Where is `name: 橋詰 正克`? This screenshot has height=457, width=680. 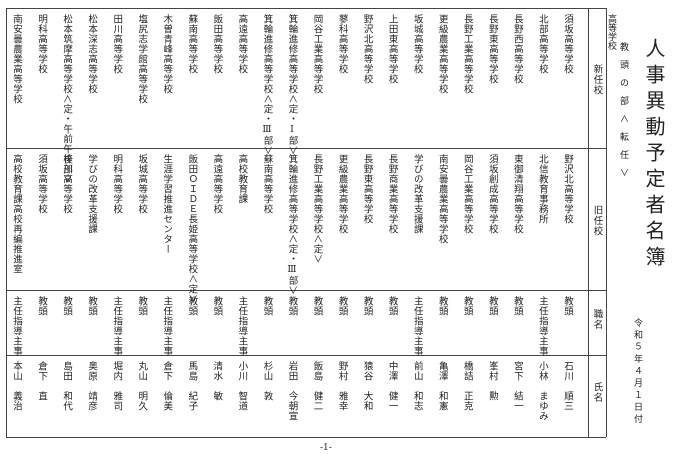 name: 橋詰 正克 is located at coordinates (467, 386).